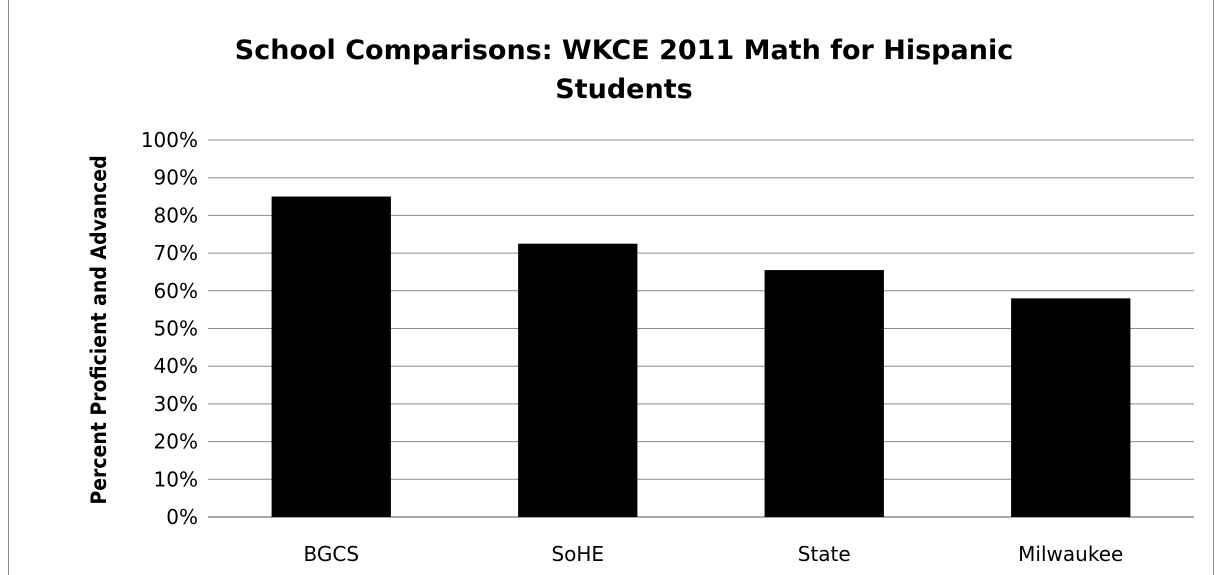  Describe the element at coordinates (1070, 554) in the screenshot. I see `x-tick-label-milwaukee: Milwaukee` at that location.